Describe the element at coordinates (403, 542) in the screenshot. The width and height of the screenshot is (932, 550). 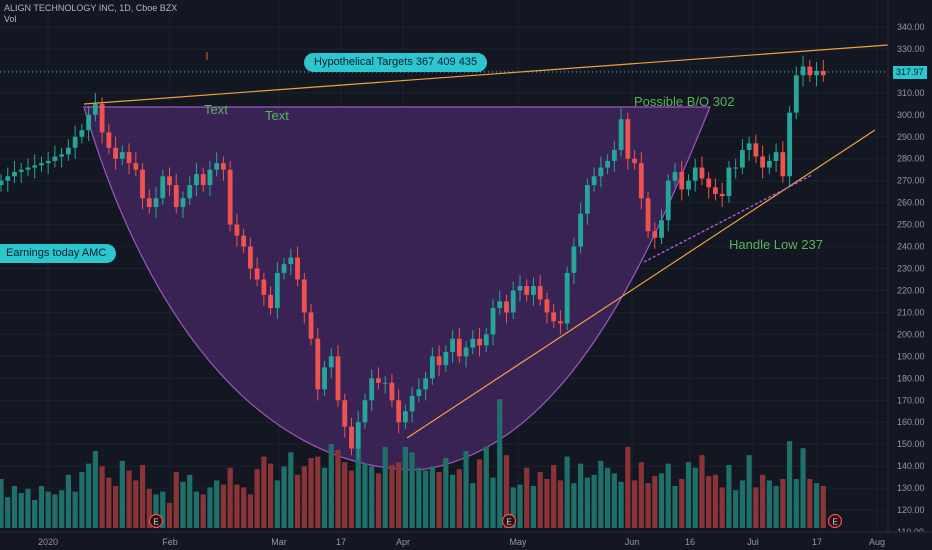
I see `time-tick-label: Apr` at that location.